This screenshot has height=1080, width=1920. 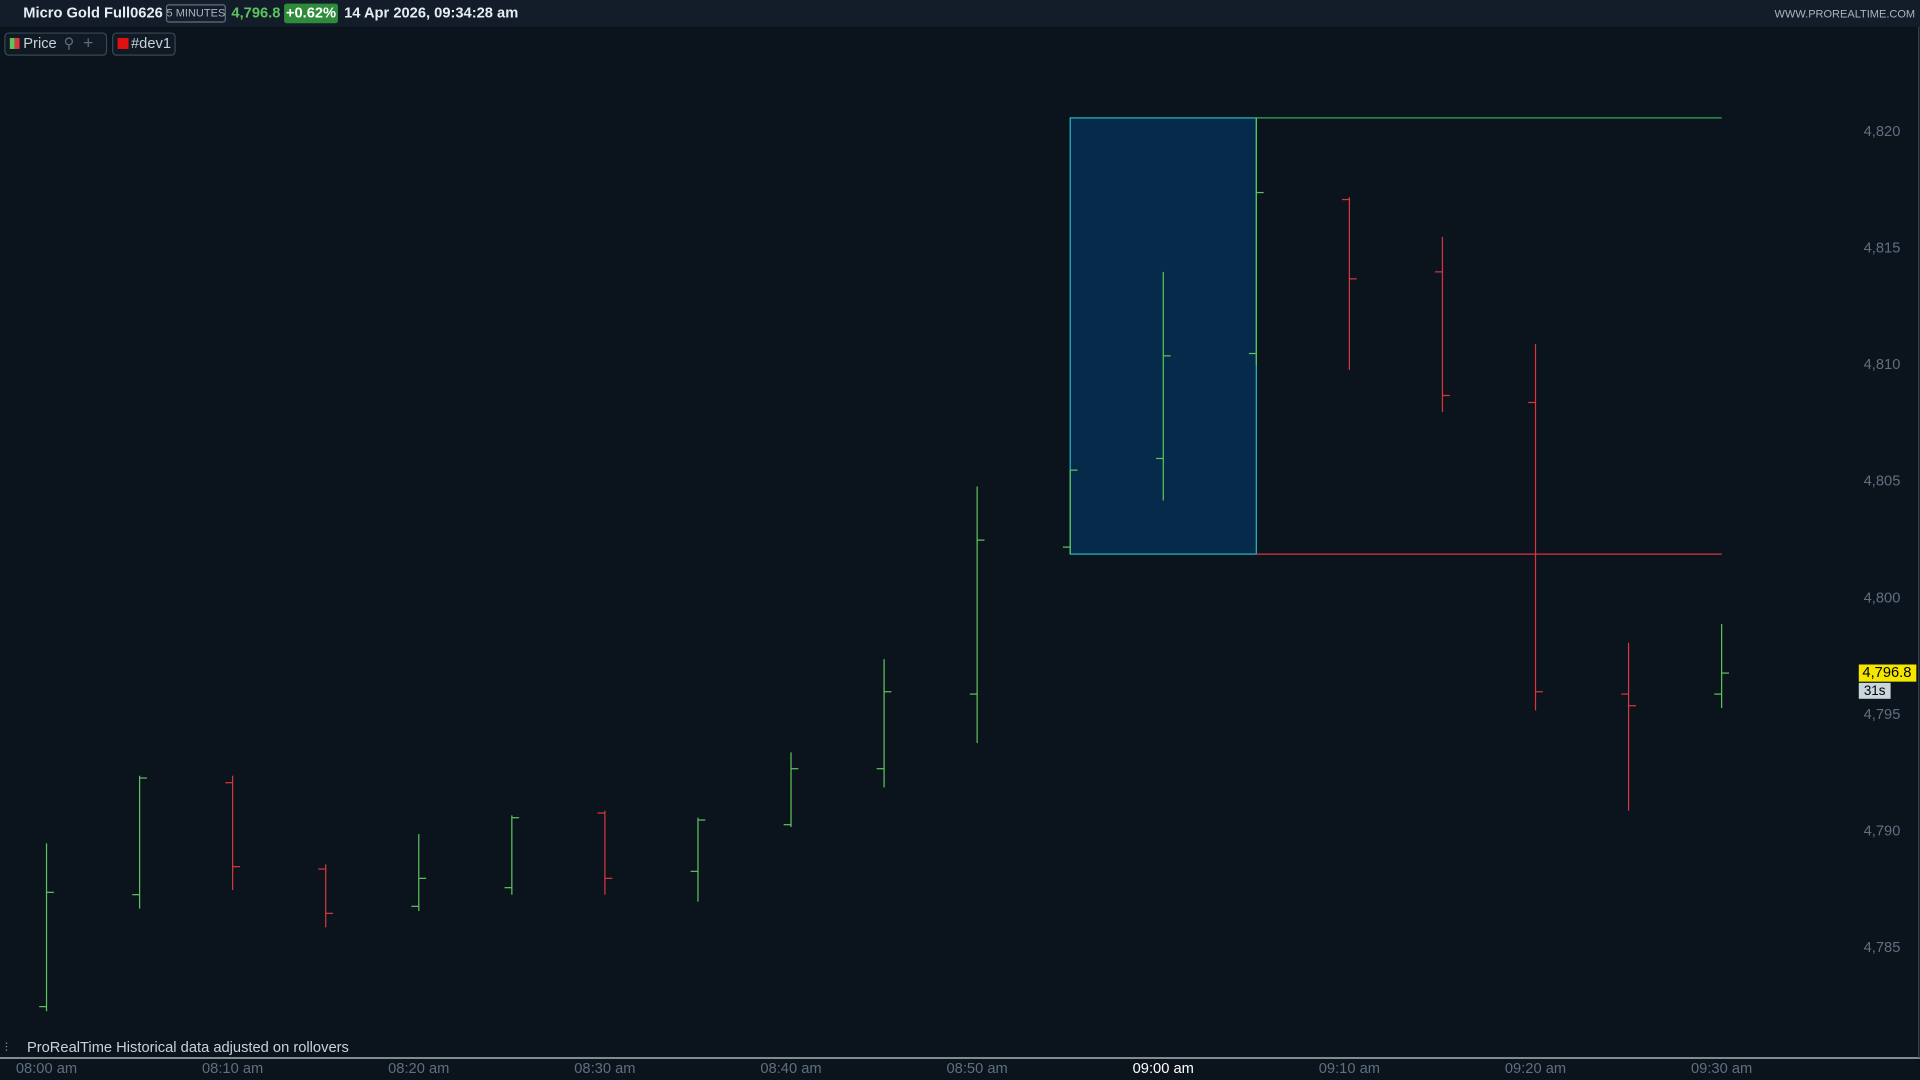 I want to click on x-tick-label: 08:30 am, so click(x=604, y=1069).